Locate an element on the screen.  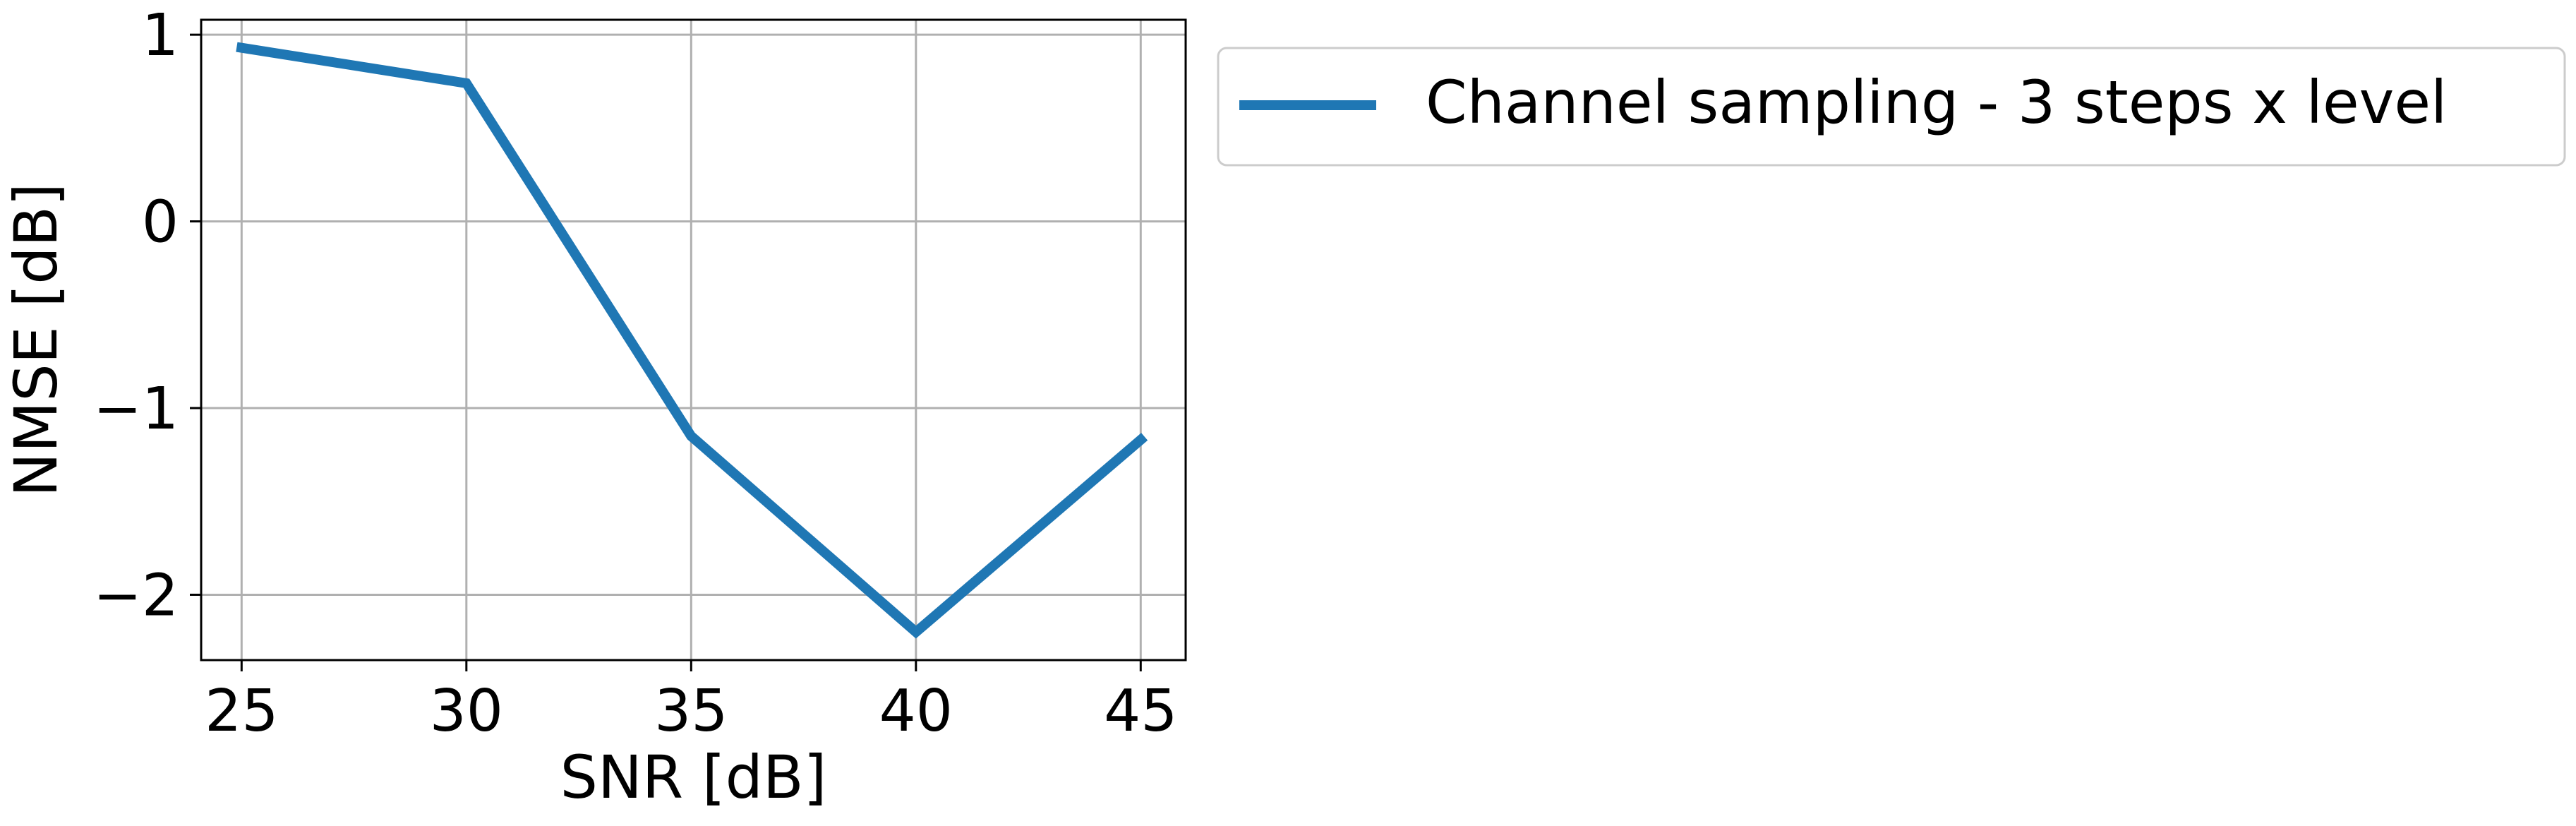
x-axis-label: SNR [dB] is located at coordinates (693, 777).